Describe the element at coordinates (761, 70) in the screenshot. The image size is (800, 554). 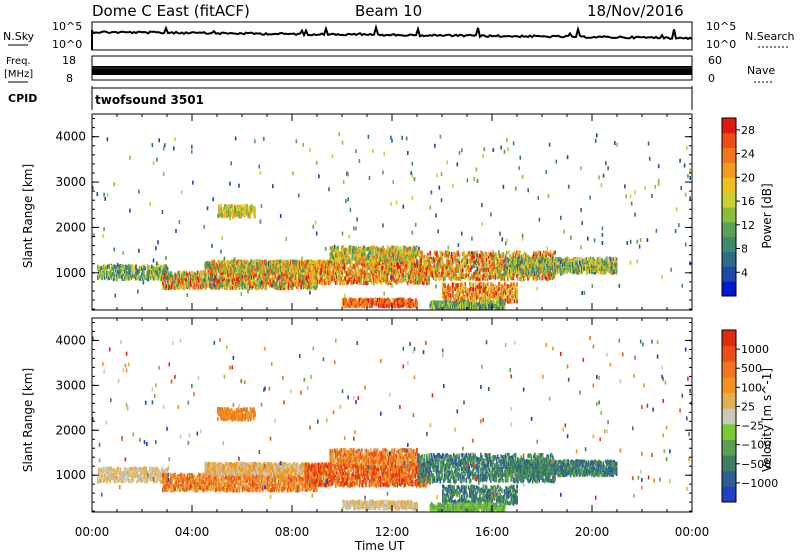
I see `nave-label: Nave` at that location.